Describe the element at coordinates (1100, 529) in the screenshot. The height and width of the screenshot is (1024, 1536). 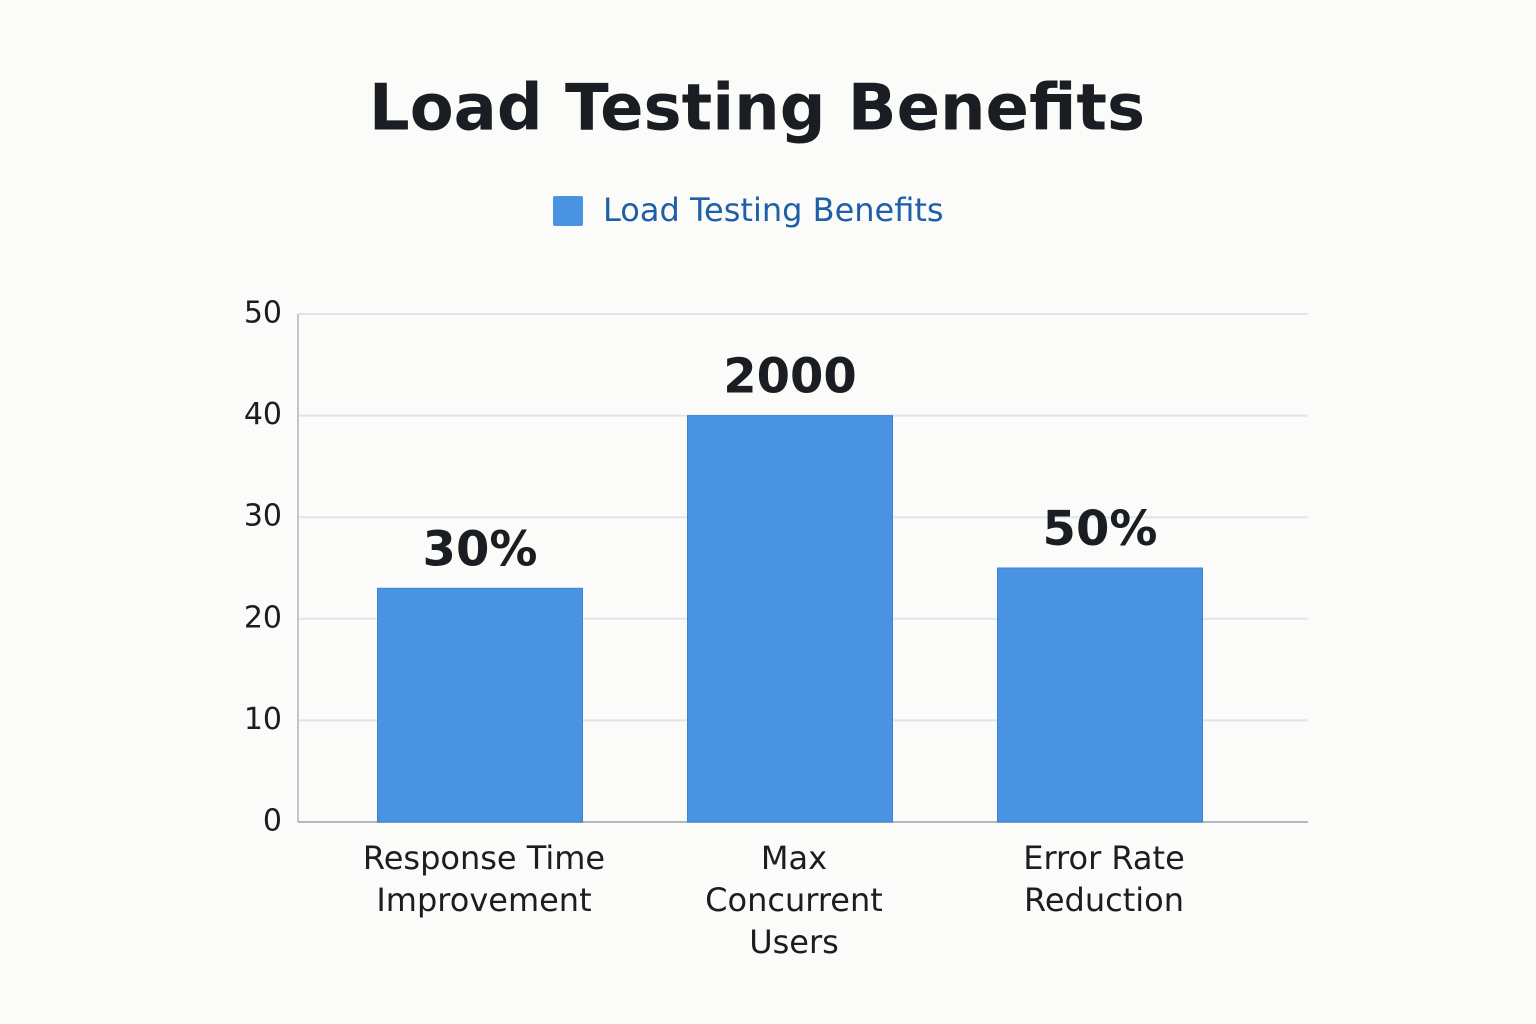
I see `bar-annotation: 50%` at that location.